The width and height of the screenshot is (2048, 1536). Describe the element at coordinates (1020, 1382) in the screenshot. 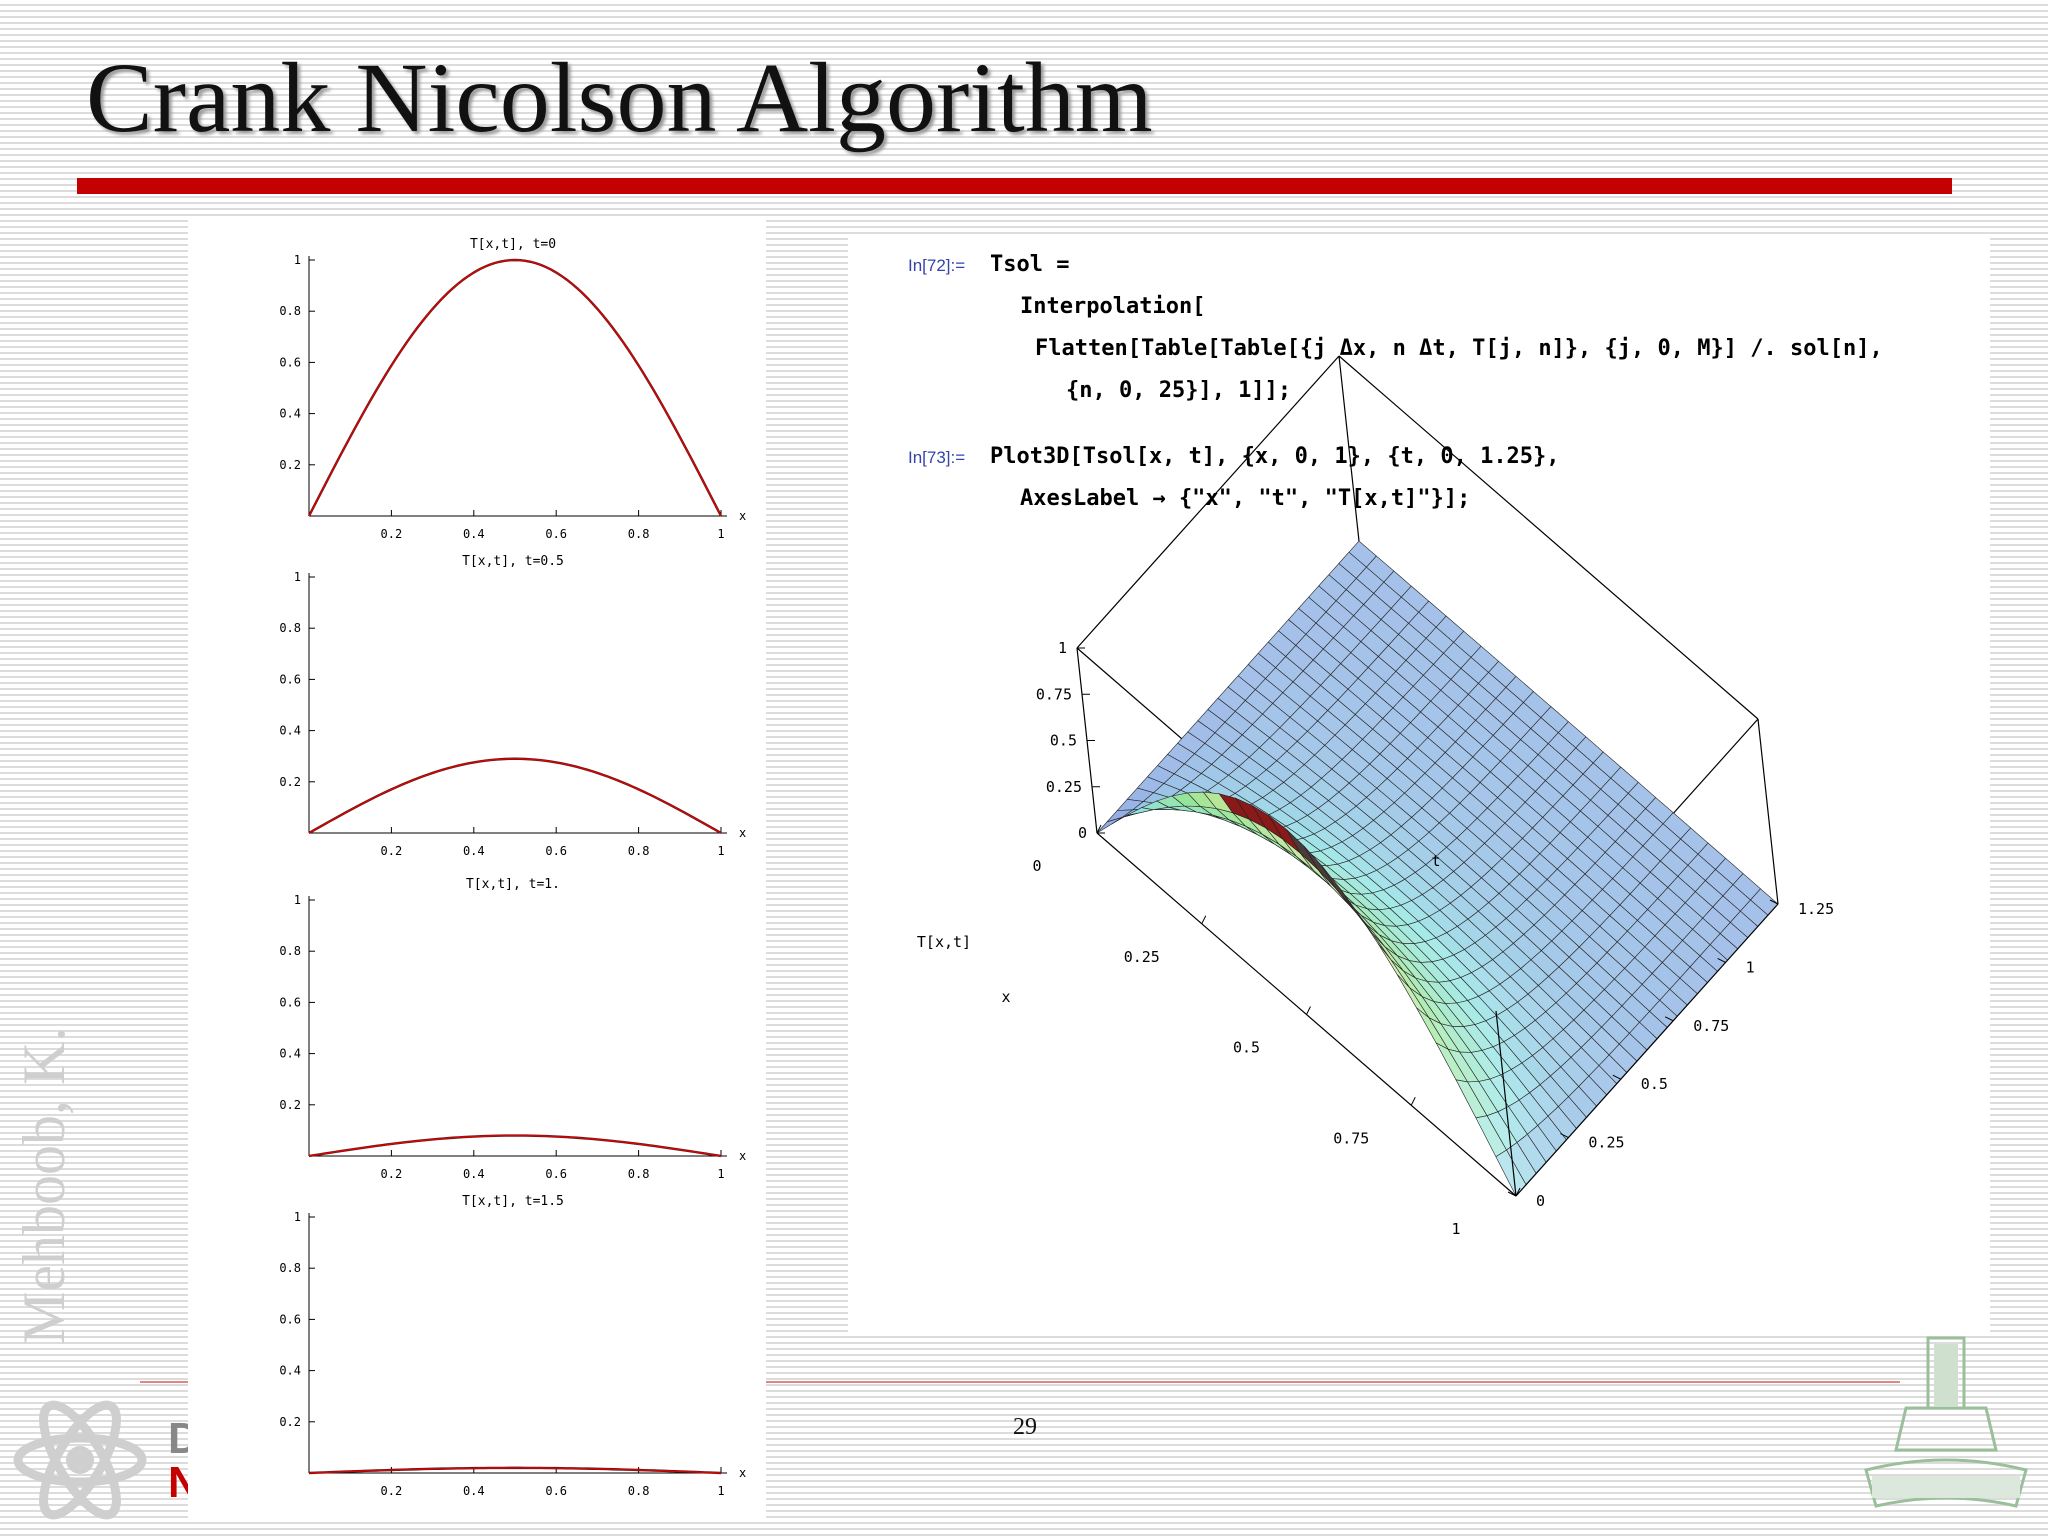

I see `footer-divider` at that location.